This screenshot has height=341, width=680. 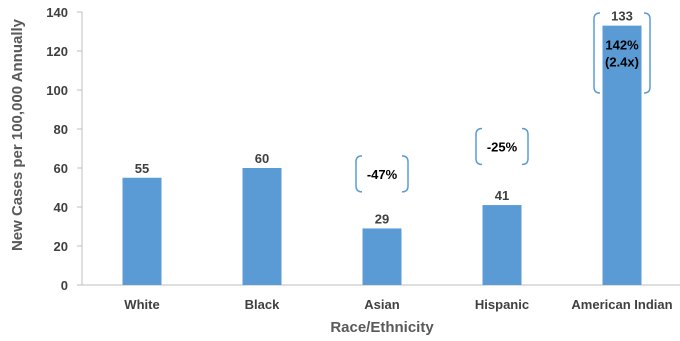 What do you see at coordinates (141, 304) in the screenshot?
I see `x-tick-label: White` at bounding box center [141, 304].